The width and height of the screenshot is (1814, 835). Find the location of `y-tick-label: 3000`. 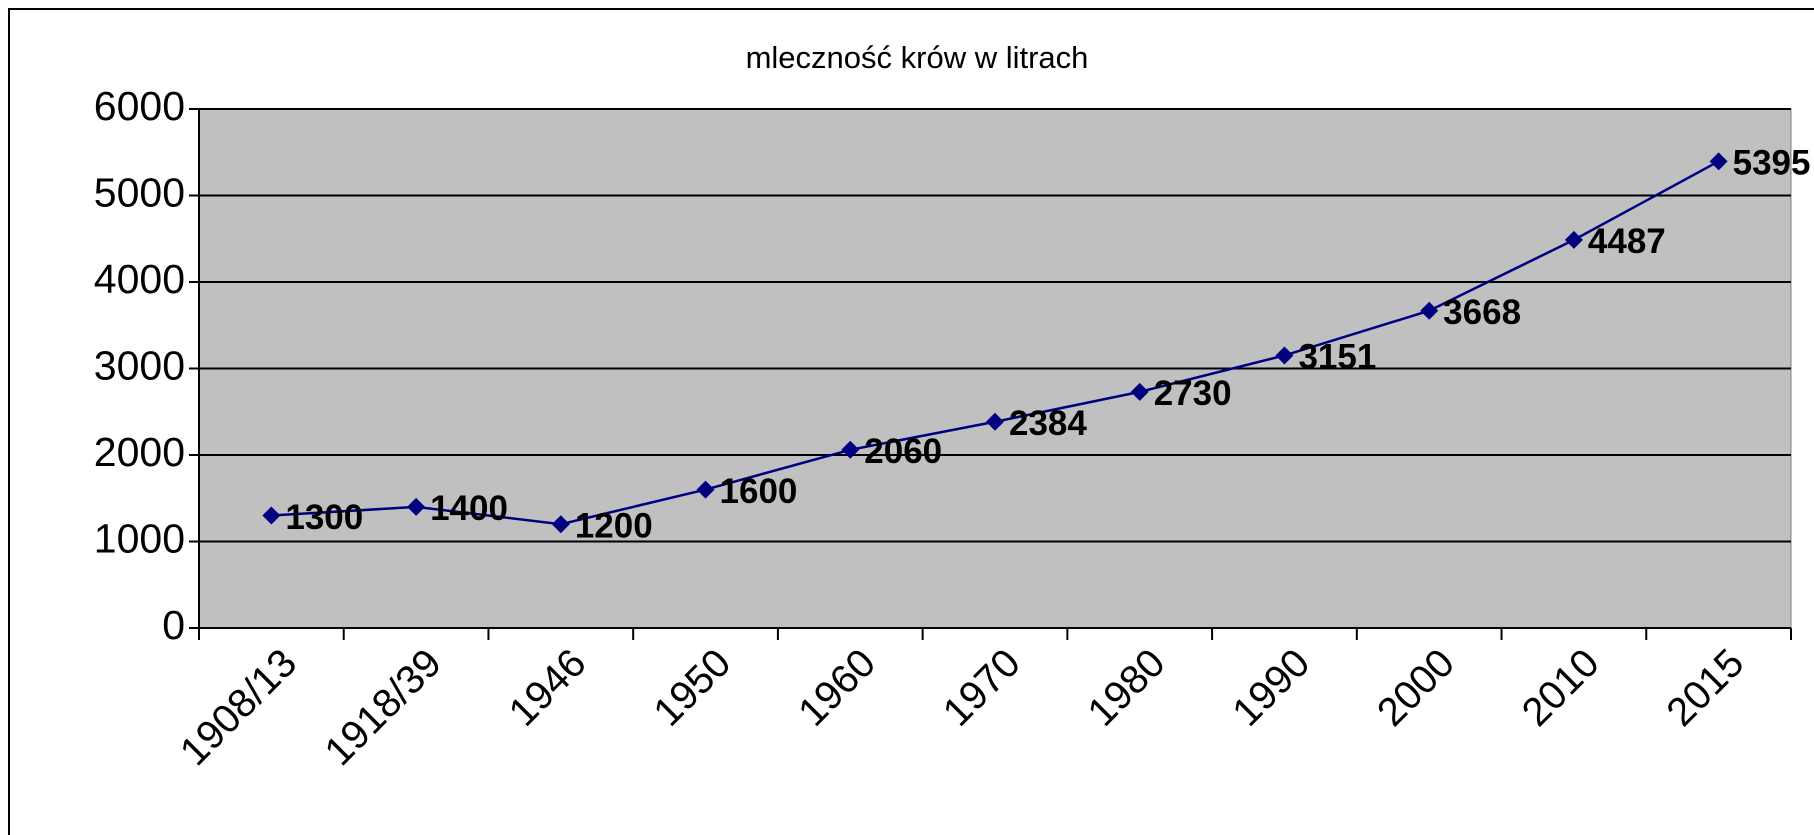

y-tick-label: 3000 is located at coordinates (139, 365).